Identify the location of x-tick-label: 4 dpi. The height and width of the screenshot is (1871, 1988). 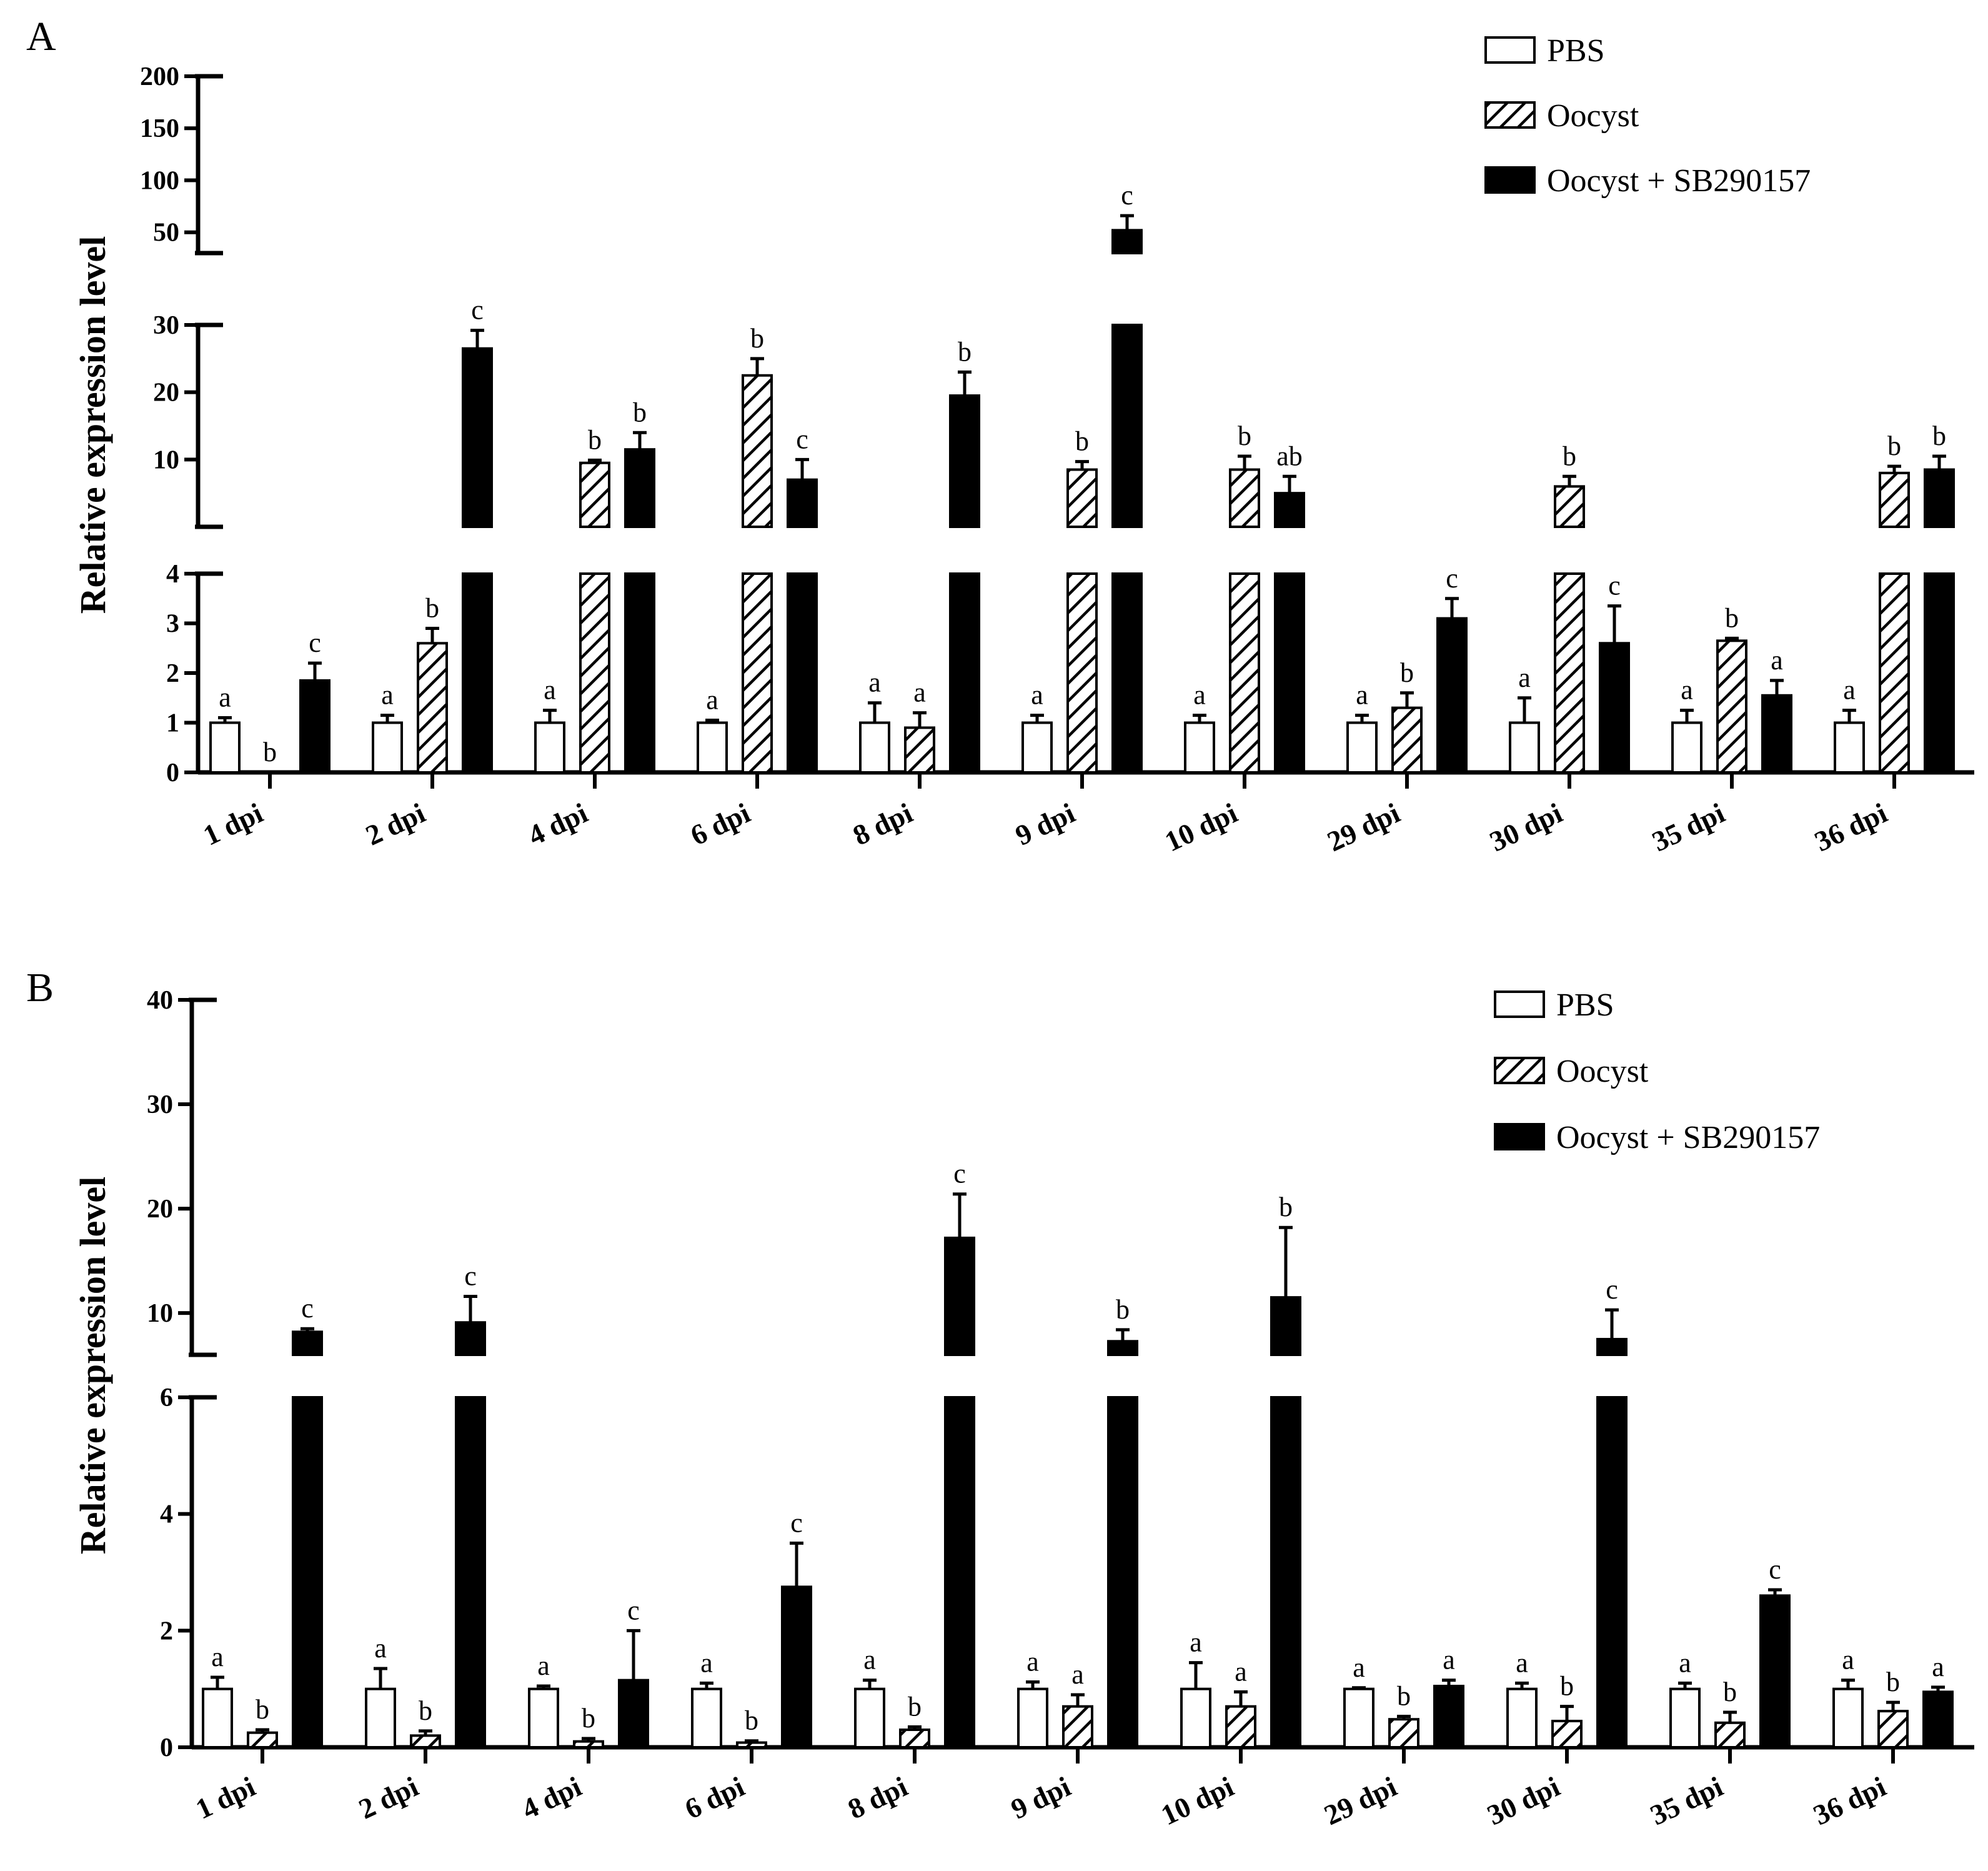
(551, 1798).